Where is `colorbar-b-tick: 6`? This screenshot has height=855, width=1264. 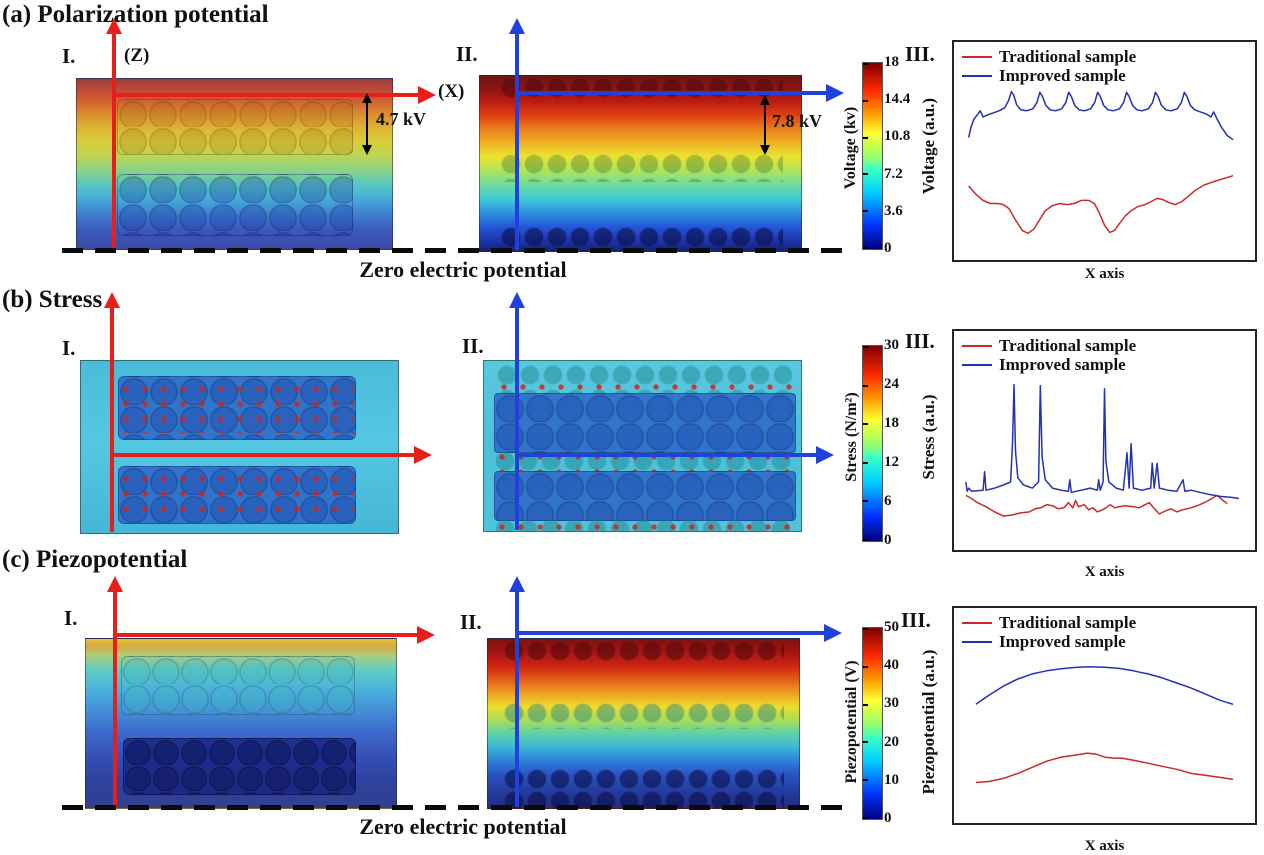 colorbar-b-tick: 6 is located at coordinates (888, 501).